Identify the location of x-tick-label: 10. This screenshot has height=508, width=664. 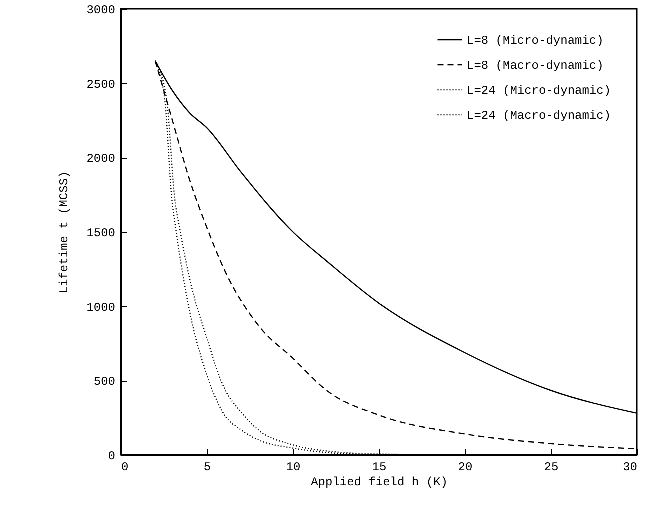
(293, 467).